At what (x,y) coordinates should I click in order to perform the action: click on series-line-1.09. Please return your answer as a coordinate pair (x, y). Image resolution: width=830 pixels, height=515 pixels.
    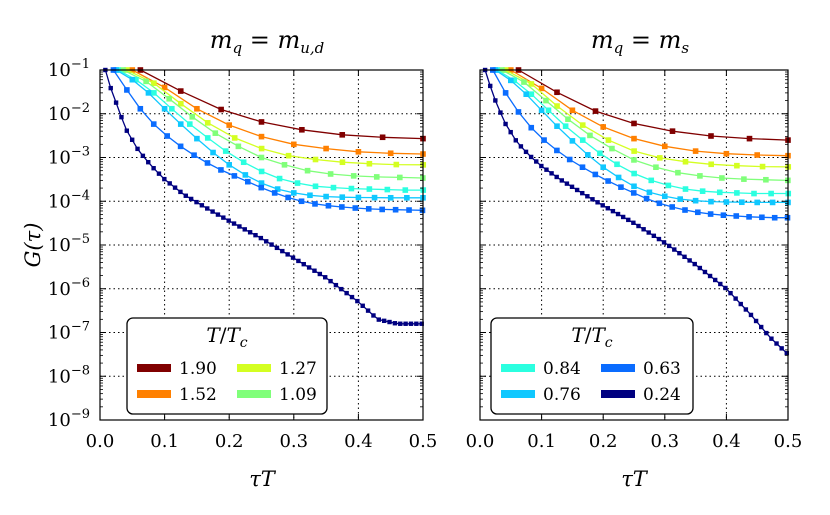
    Looking at the image, I should click on (272, 124).